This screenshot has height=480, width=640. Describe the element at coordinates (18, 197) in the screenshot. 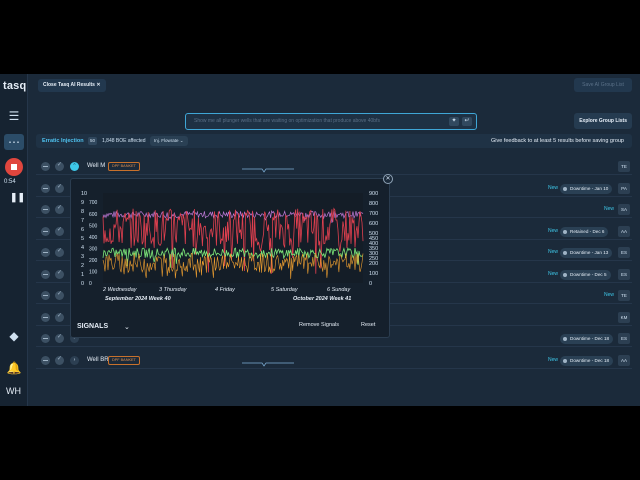

I see `pause-icon: ❚❚` at that location.